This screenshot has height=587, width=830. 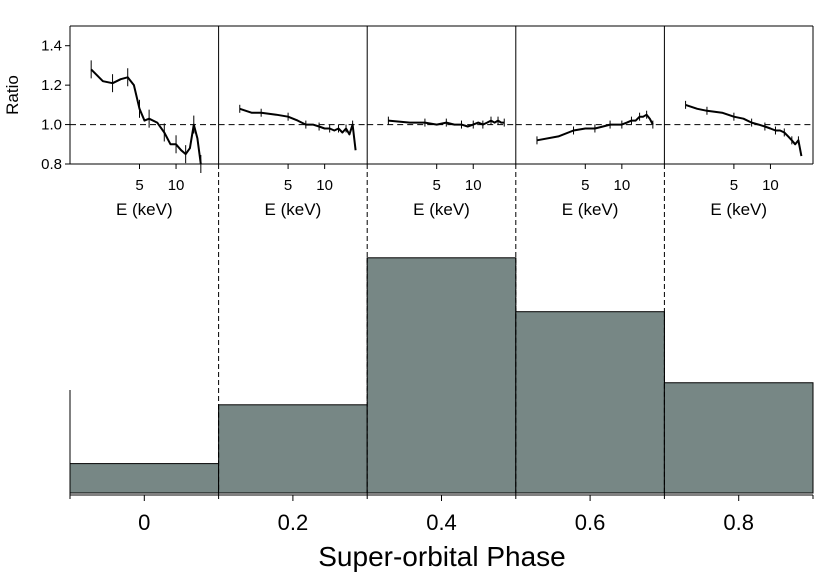 I want to click on ratio-axis-title: Ratio, so click(x=12, y=95).